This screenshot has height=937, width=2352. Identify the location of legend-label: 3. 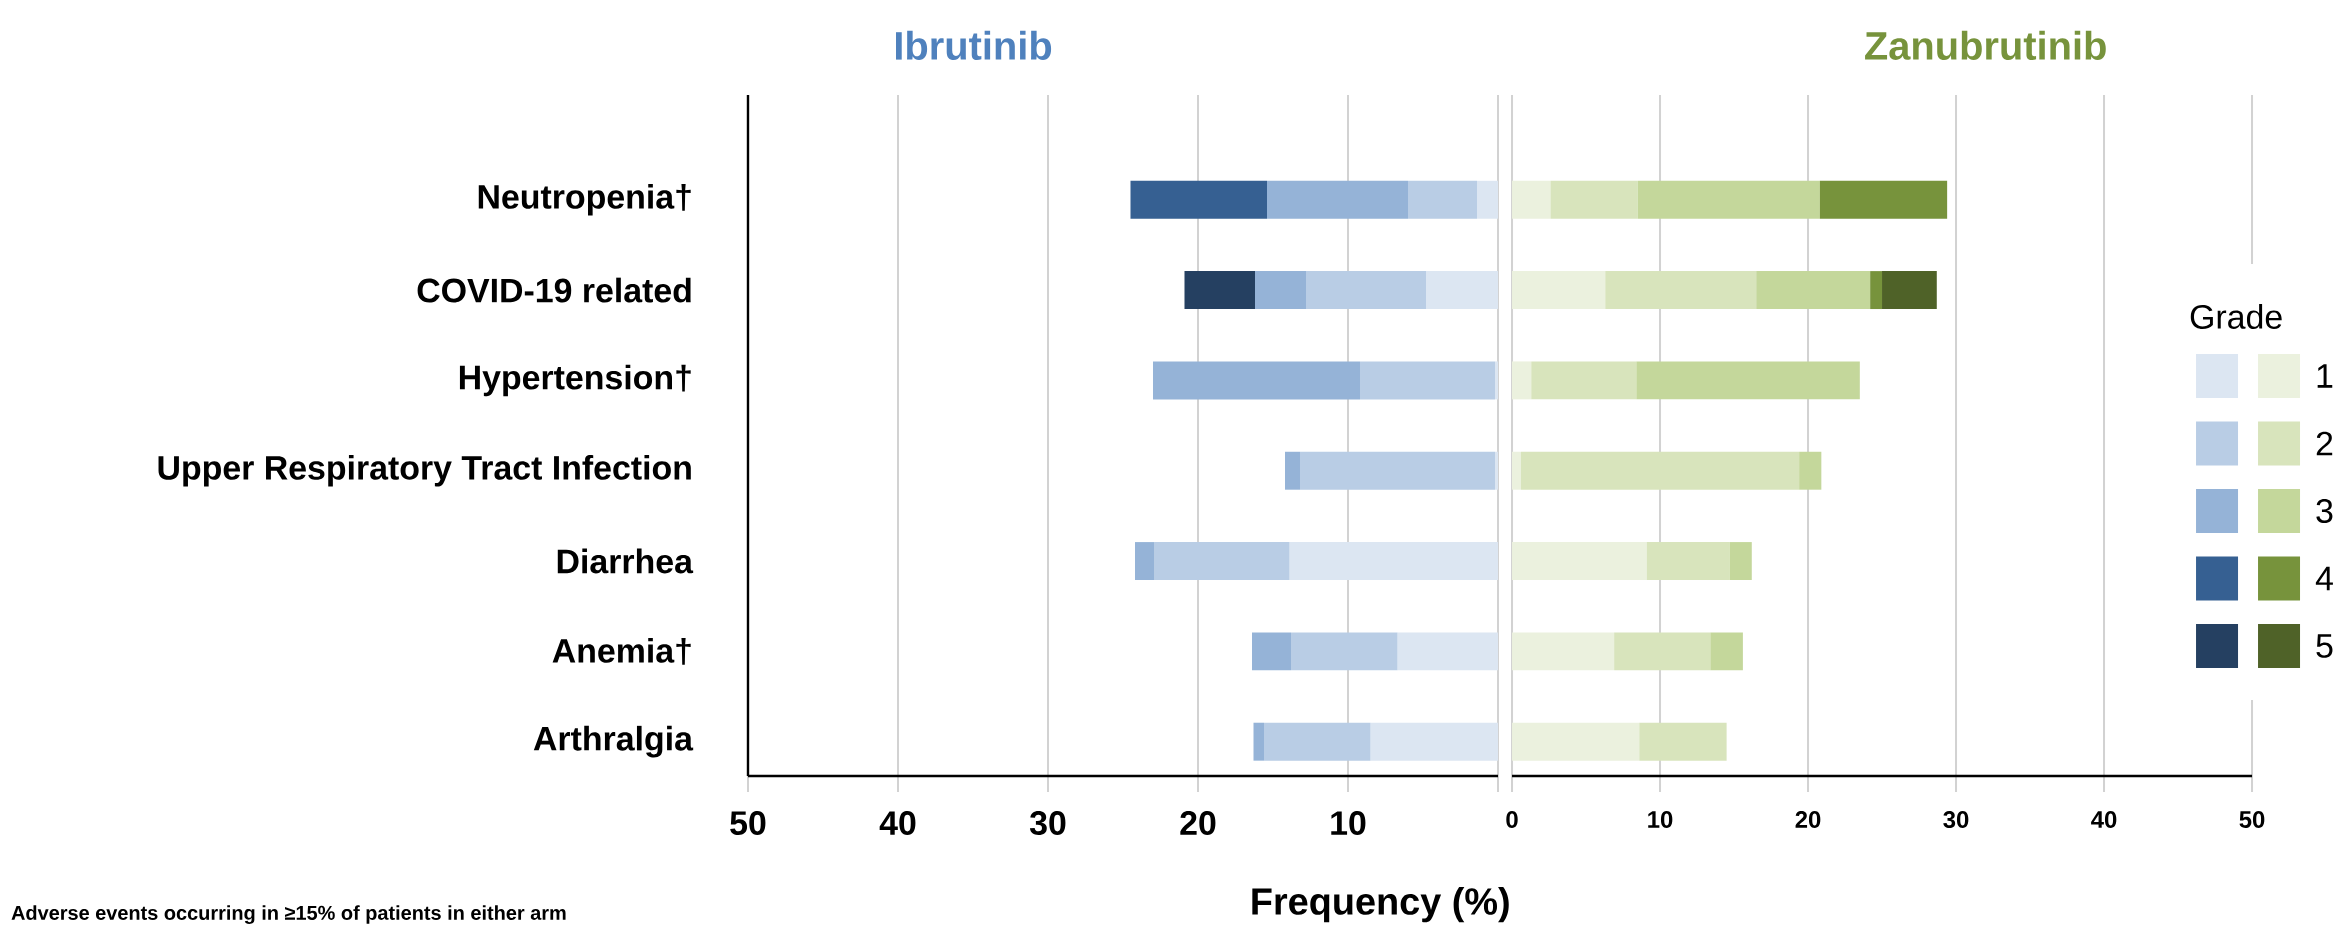
(2324, 511).